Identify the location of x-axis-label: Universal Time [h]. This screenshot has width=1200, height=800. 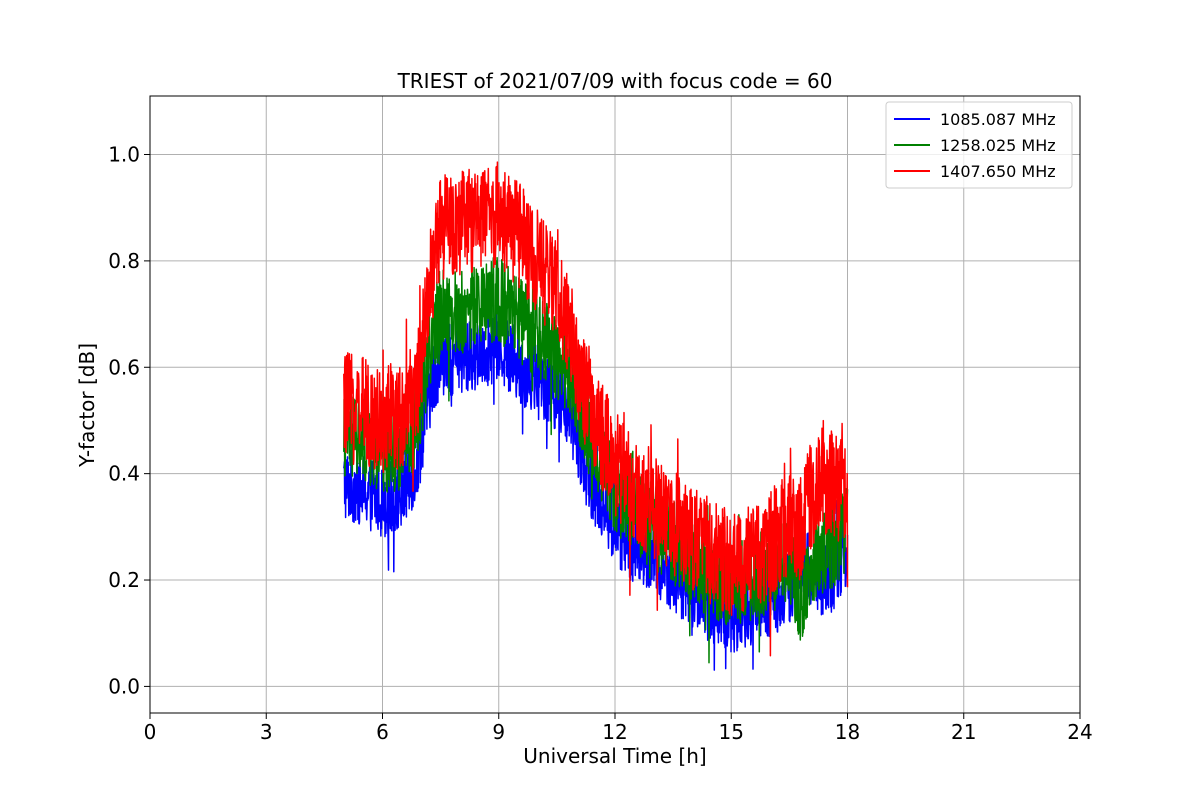
(614, 756).